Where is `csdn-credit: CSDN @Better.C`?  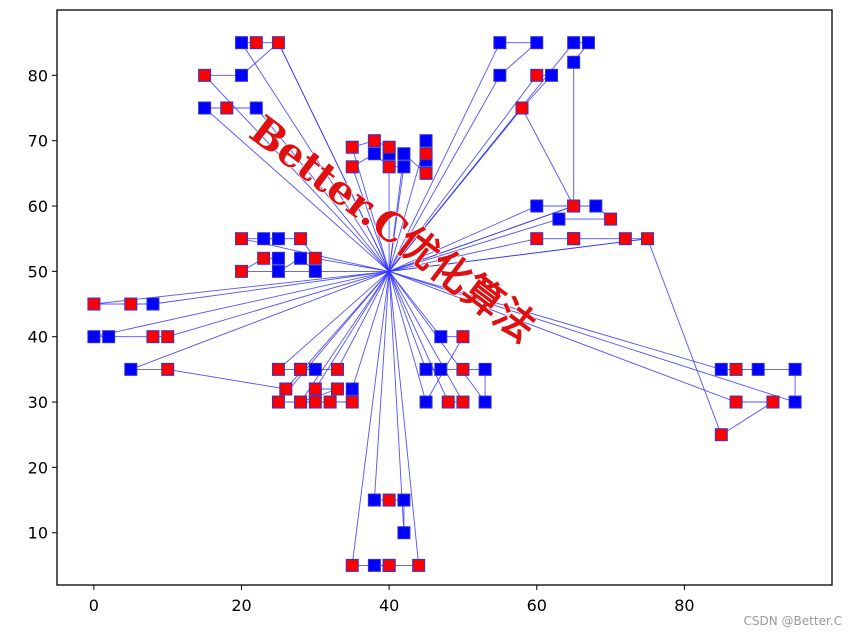 csdn-credit: CSDN @Better.C is located at coordinates (792, 621).